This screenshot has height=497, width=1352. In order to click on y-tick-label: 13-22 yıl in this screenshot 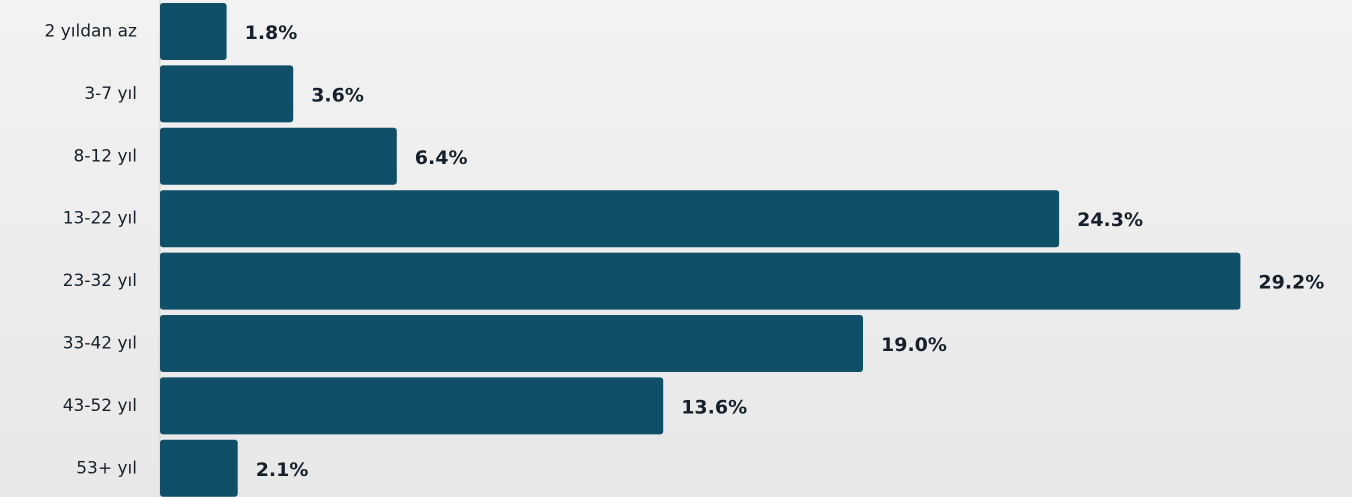, I will do `click(100, 219)`.